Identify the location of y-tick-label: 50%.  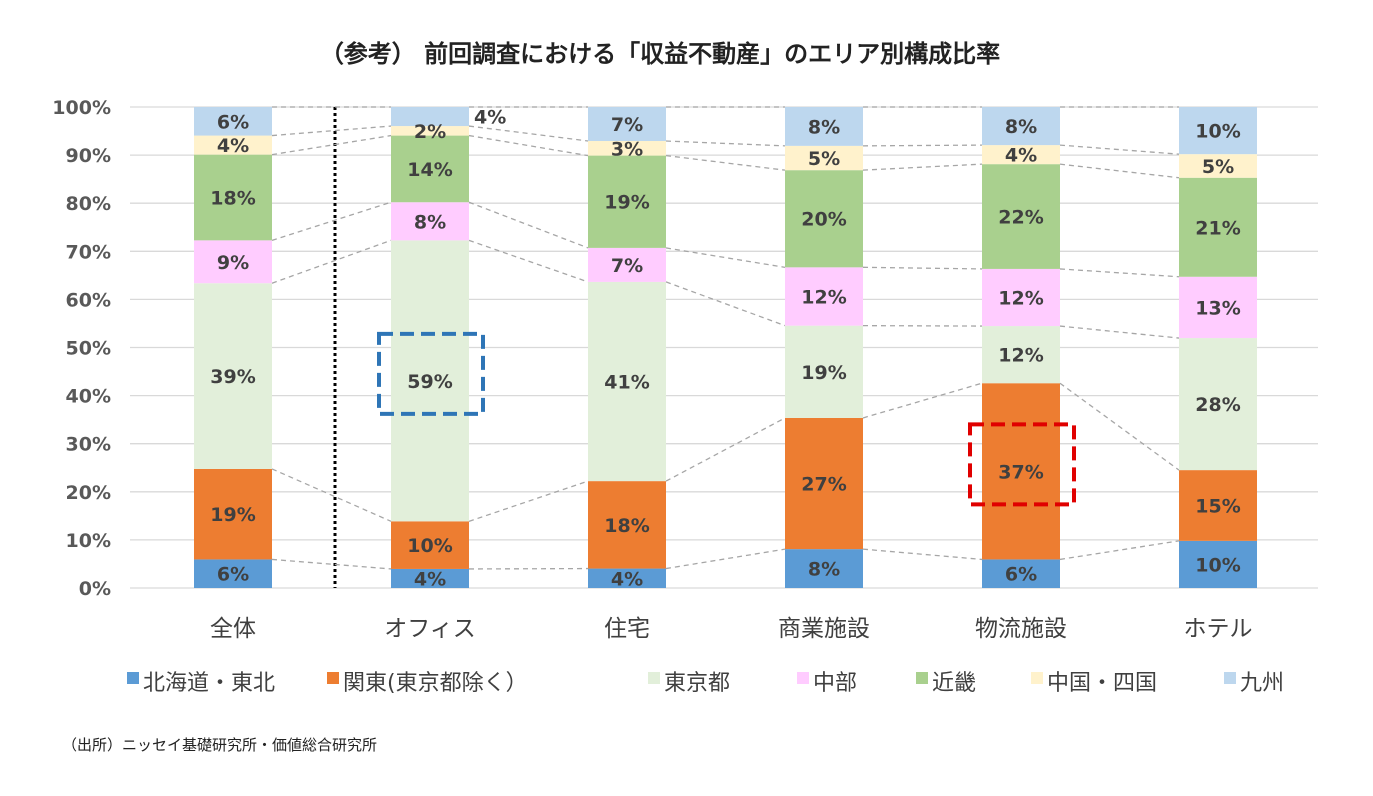
(88, 349).